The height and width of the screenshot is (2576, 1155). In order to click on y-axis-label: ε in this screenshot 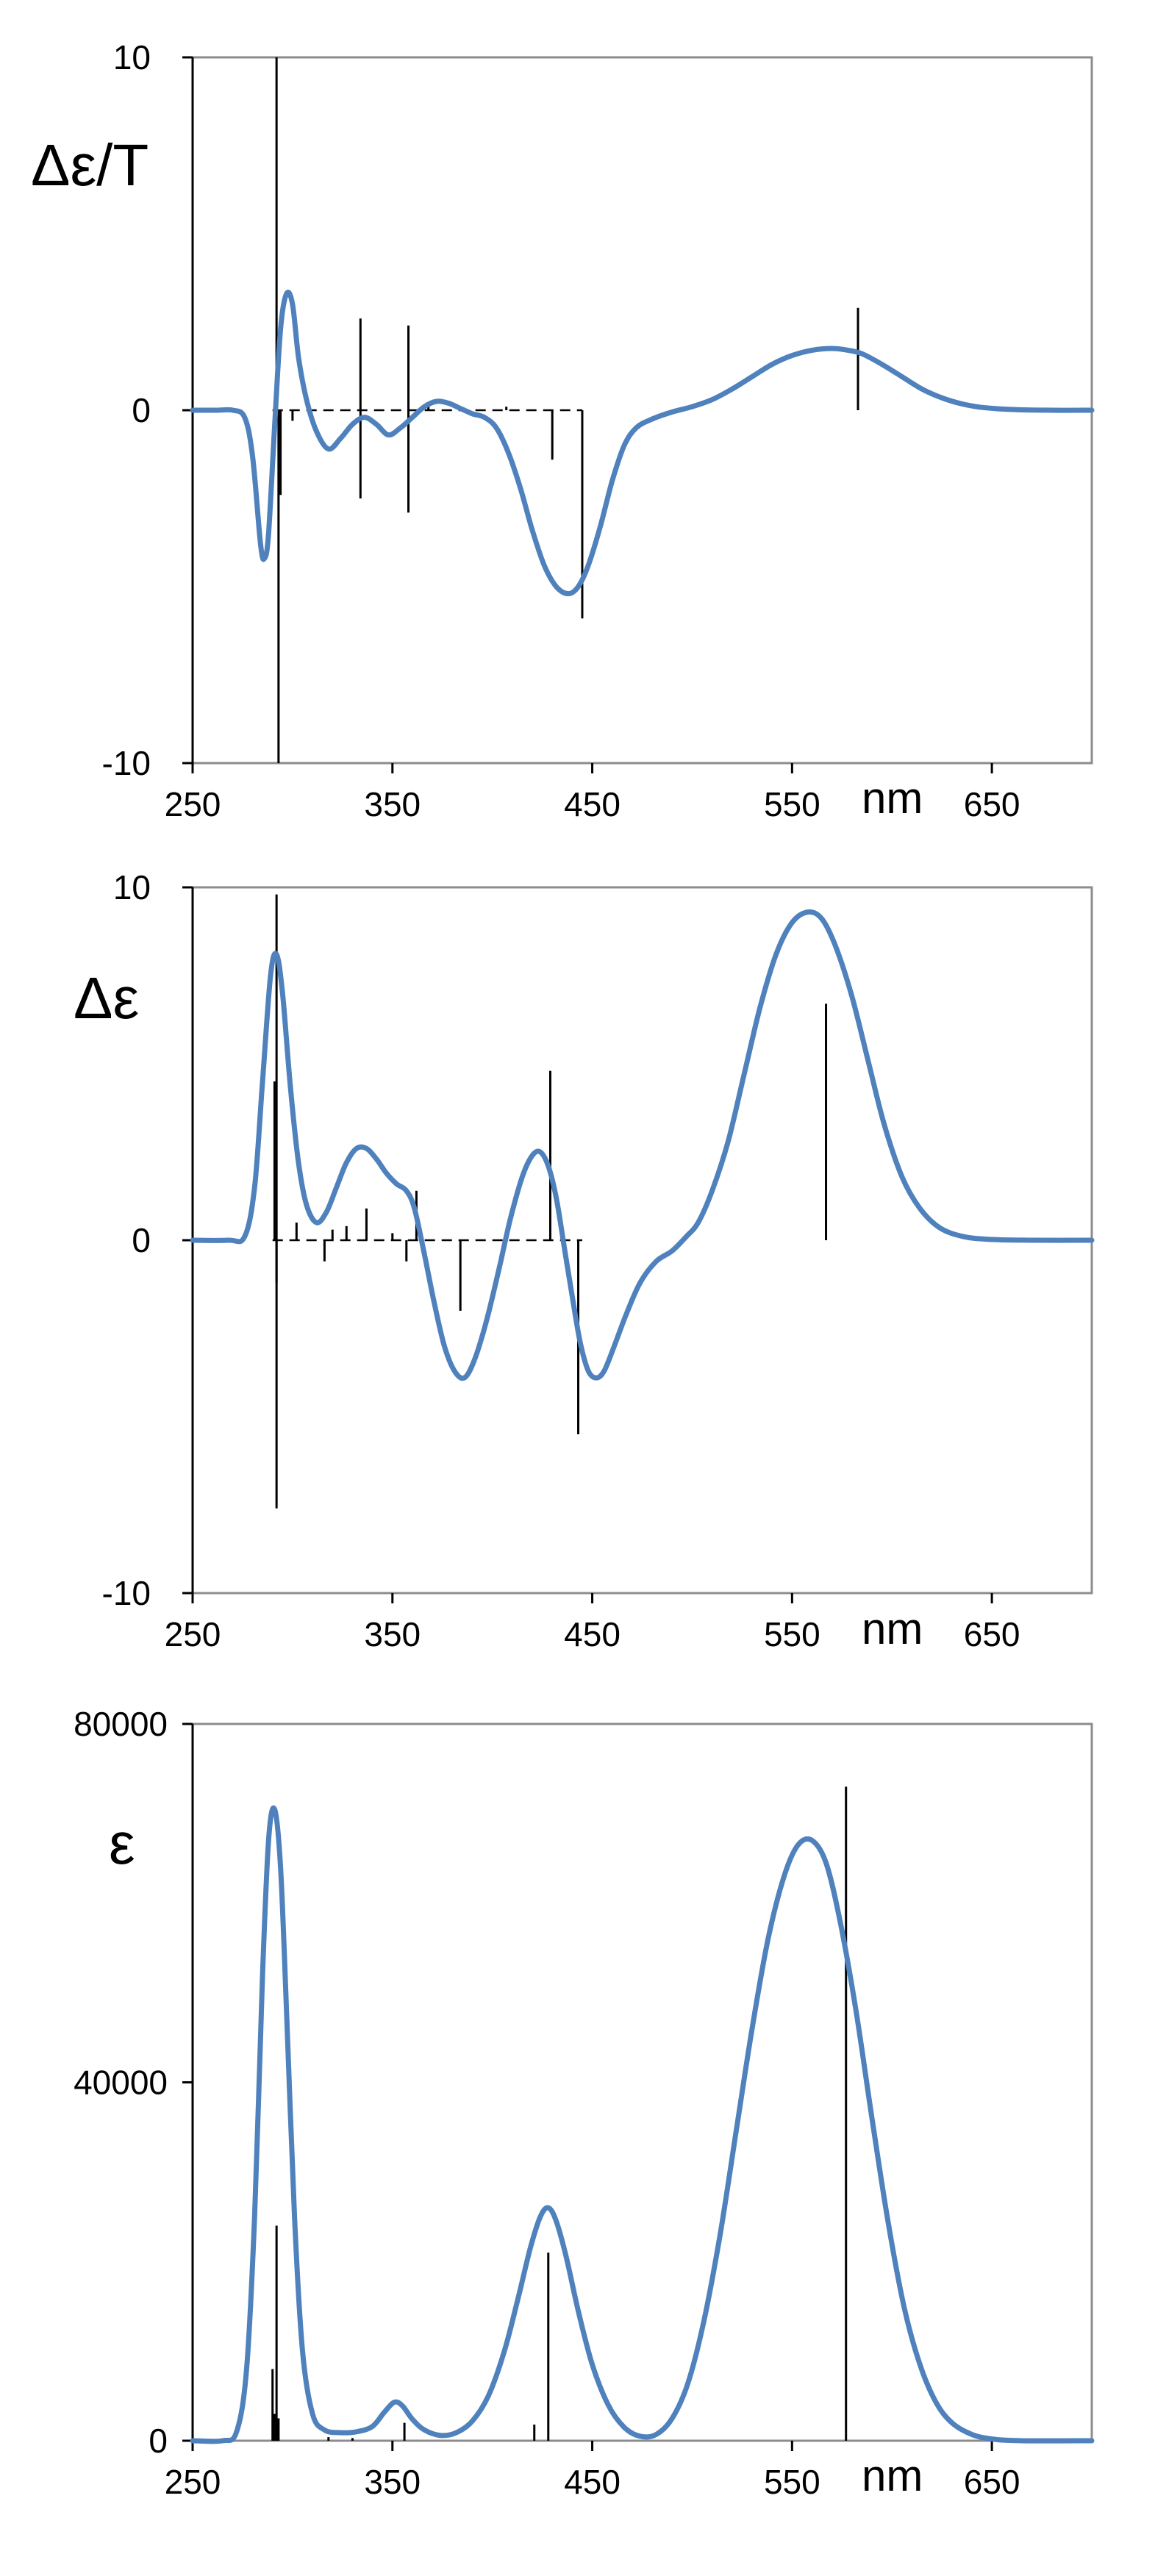, I will do `click(122, 1843)`.